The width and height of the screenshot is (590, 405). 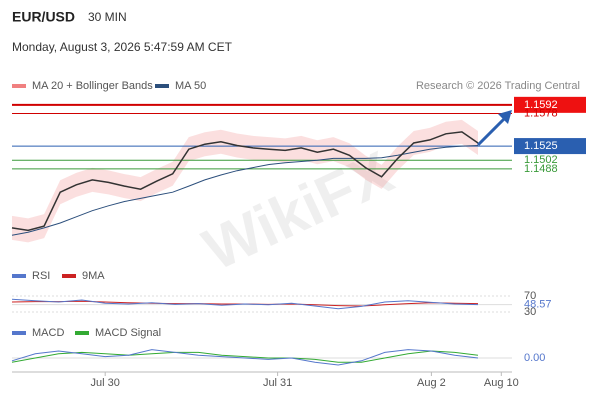 I want to click on x-tick-label: Aug 2, so click(x=431, y=383).